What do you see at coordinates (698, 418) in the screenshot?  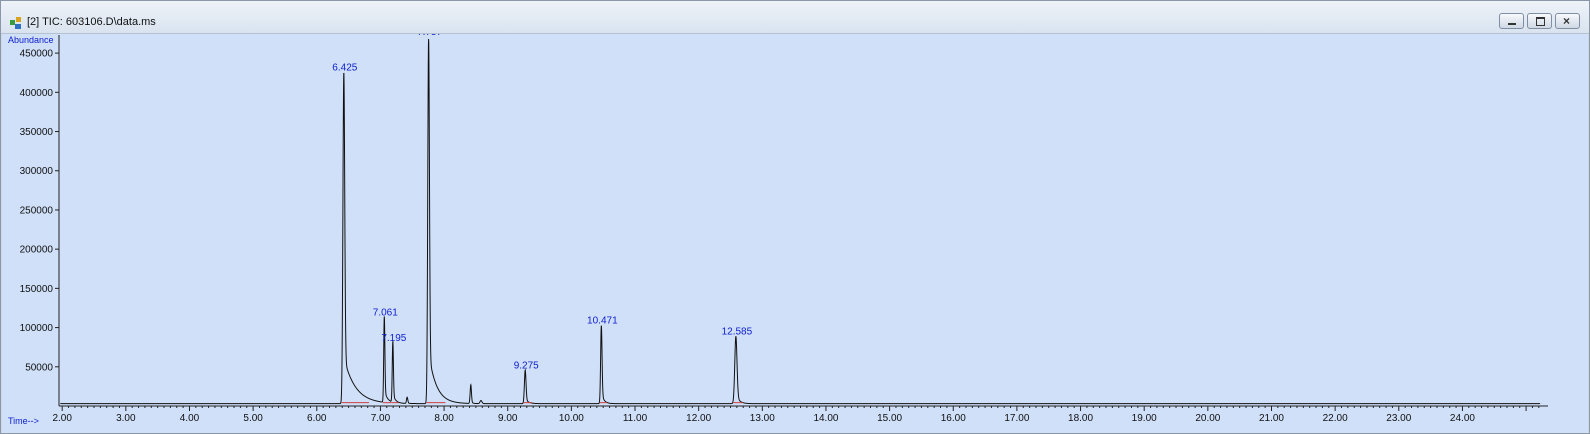 I see `x-tick-label: 12.00` at bounding box center [698, 418].